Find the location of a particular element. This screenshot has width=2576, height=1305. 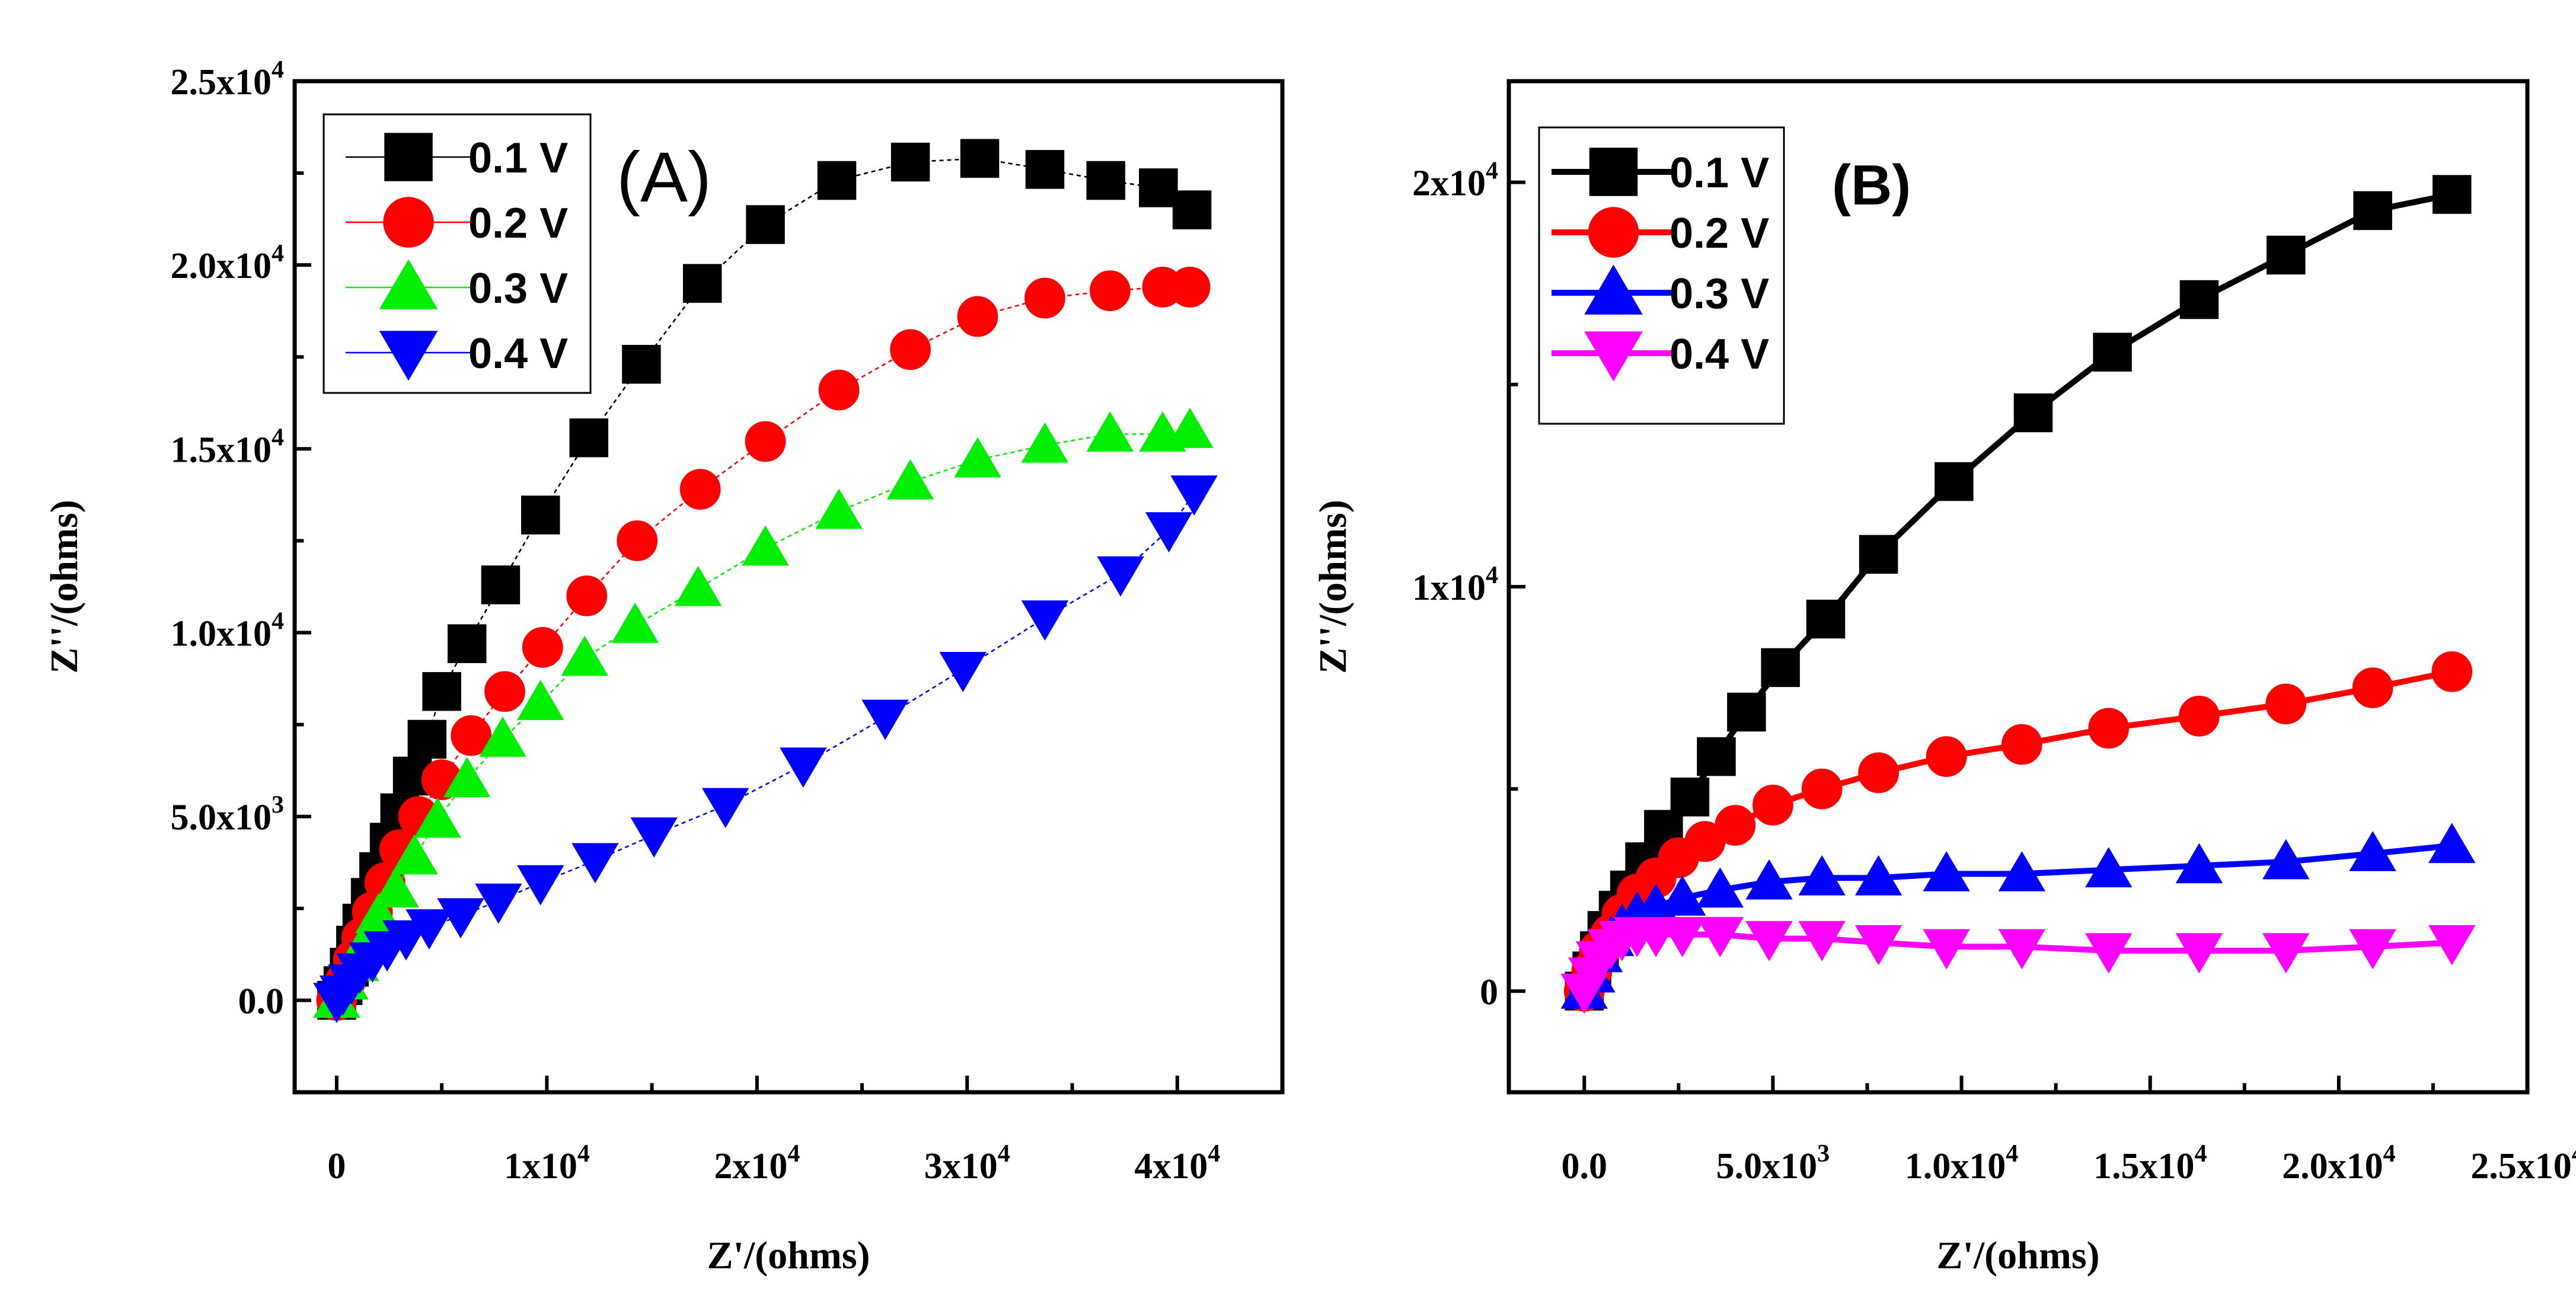

y-tick-label: 1.0x10⁴ is located at coordinates (228, 631).